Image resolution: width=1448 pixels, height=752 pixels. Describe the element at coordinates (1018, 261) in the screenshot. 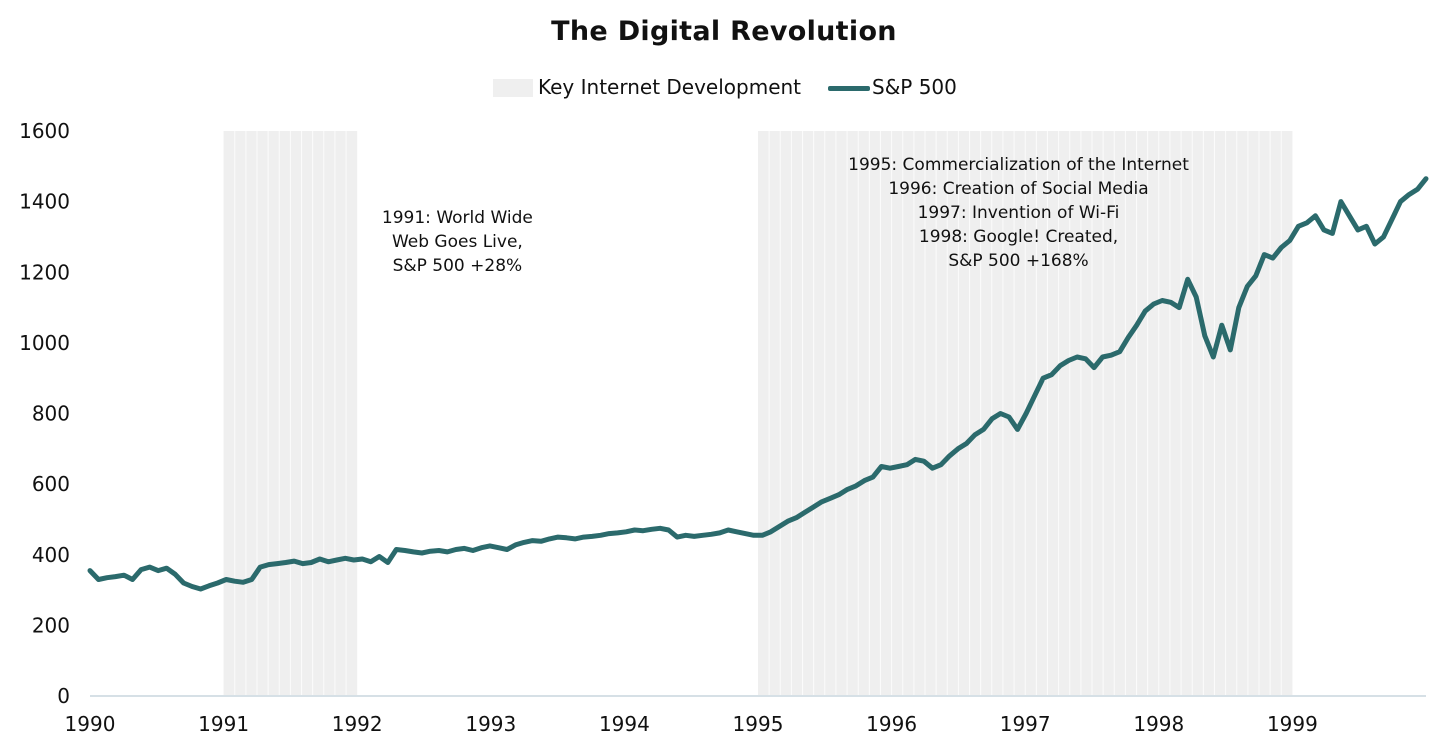

I see `annotation-line: S&P 500 +168%` at that location.